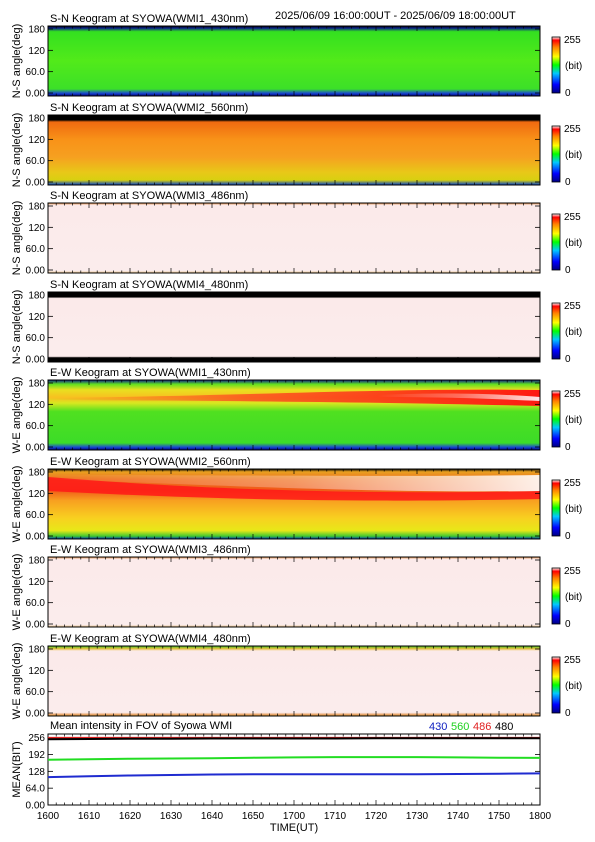 The width and height of the screenshot is (595, 842). Describe the element at coordinates (212, 816) in the screenshot. I see `x-tick-label: 1640` at that location.